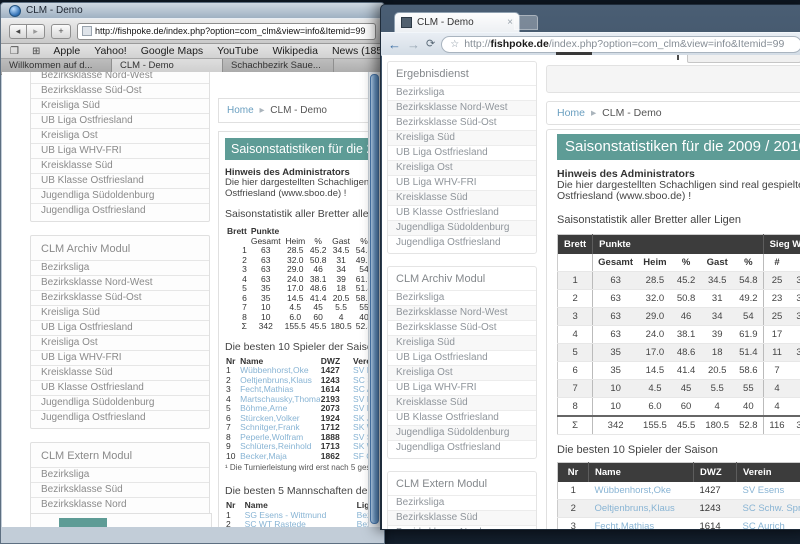 This screenshot has height=544, width=800. Describe the element at coordinates (279, 447) in the screenshot. I see `player-name-link: Schlüters,Reinhold` at that location.